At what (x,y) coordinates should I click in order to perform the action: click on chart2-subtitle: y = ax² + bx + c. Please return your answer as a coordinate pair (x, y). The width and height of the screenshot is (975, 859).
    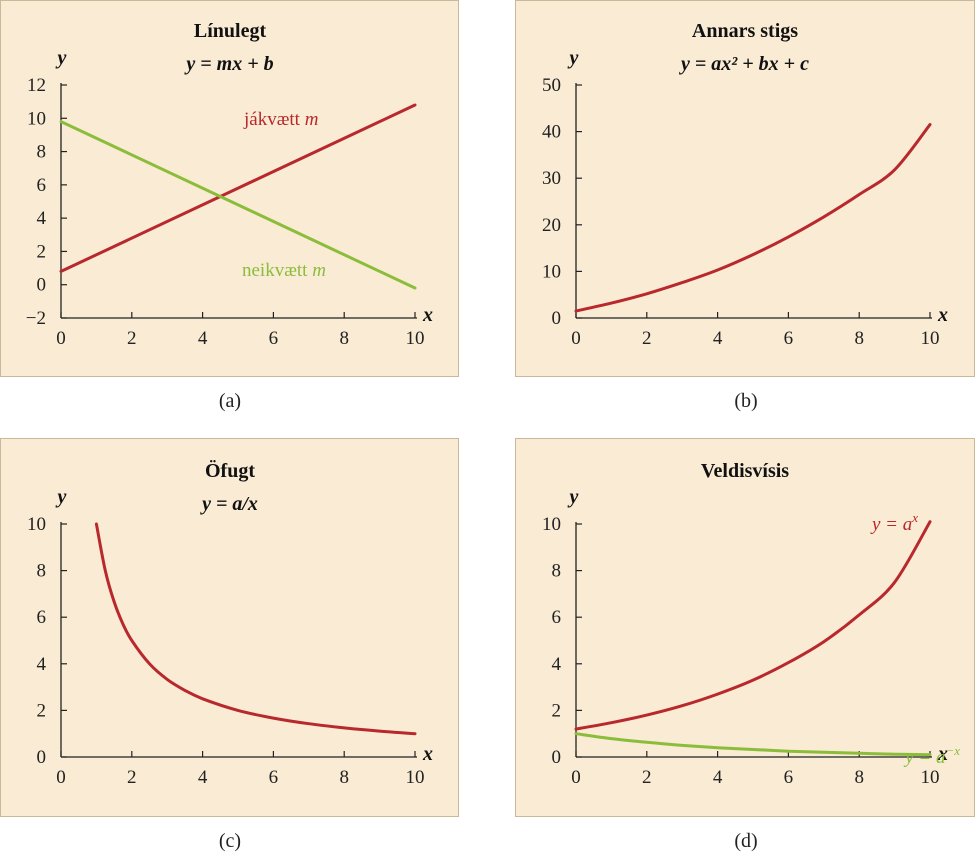
    Looking at the image, I should click on (744, 64).